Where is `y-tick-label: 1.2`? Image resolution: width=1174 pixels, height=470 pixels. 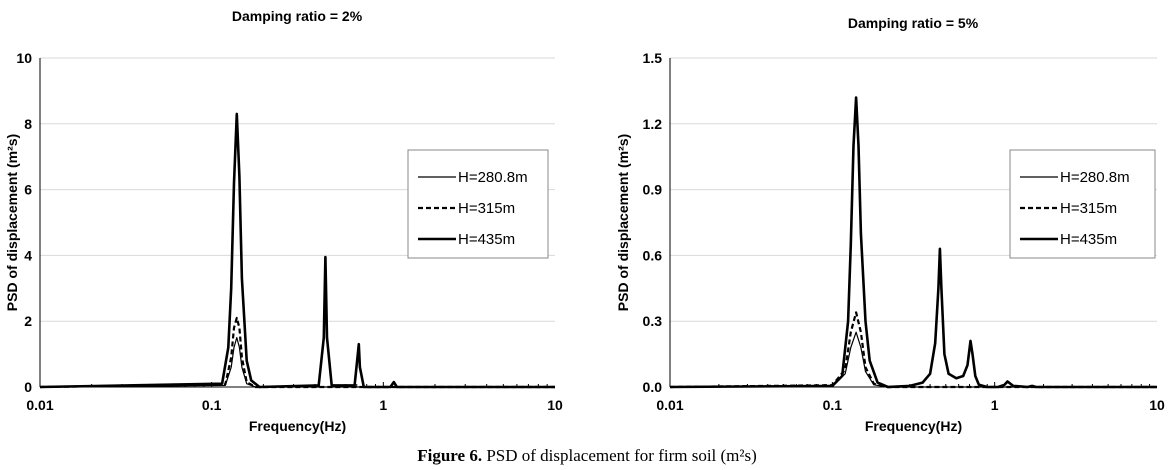 y-tick-label: 1.2 is located at coordinates (653, 124).